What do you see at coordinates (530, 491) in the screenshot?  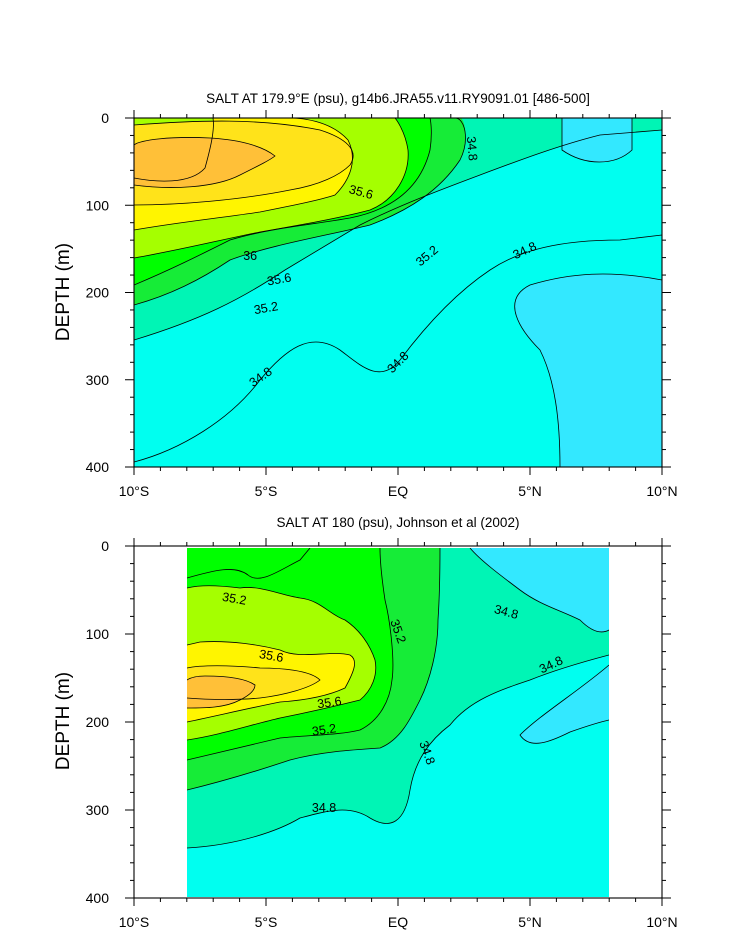 I see `top-x-tick-label: 5°N` at bounding box center [530, 491].